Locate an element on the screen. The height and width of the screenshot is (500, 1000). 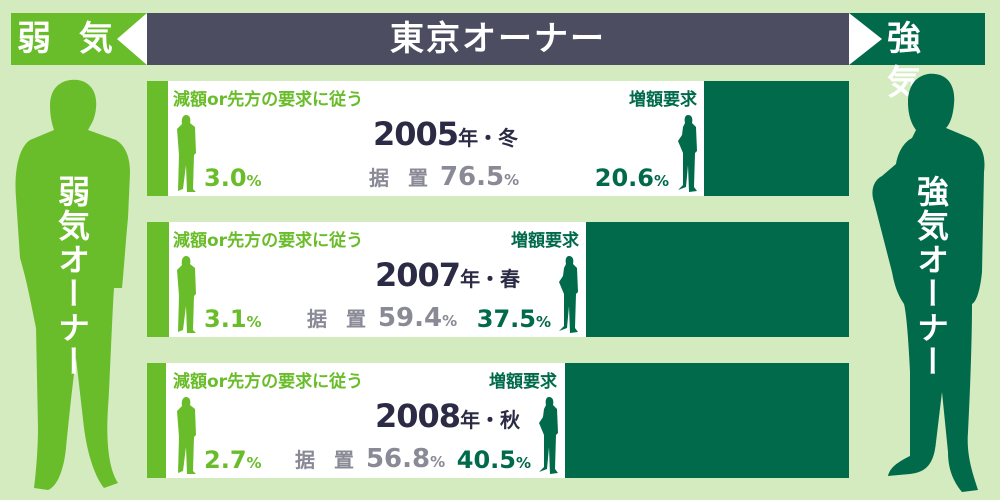
weak-tag: 弱 気 is located at coordinates (79, 39).